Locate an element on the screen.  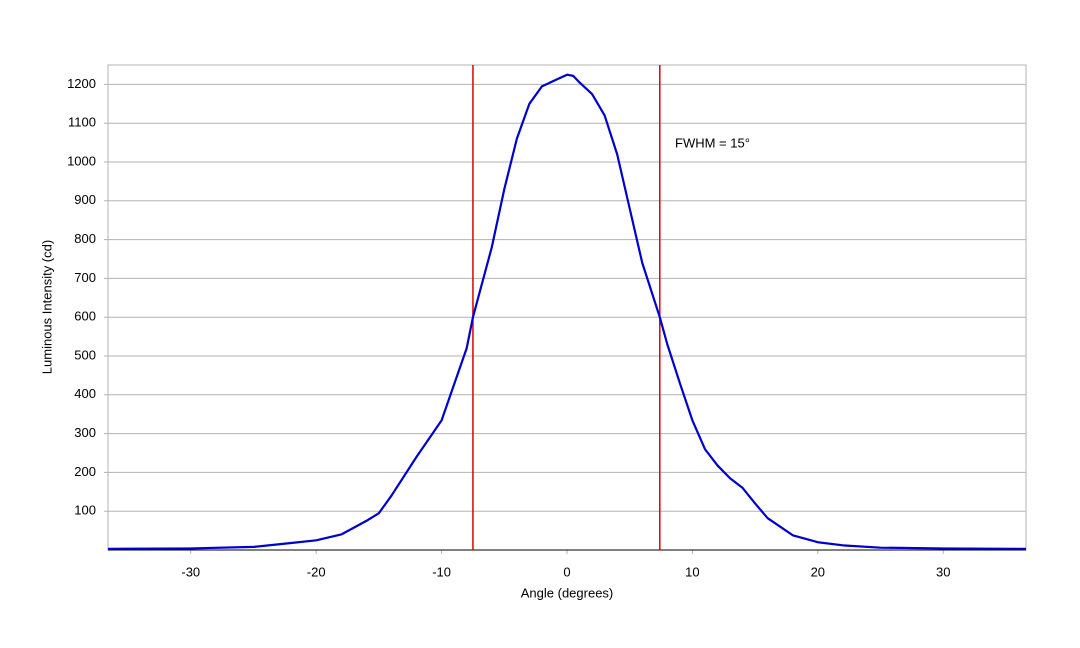
y-tick-label: 700 is located at coordinates (85, 277).